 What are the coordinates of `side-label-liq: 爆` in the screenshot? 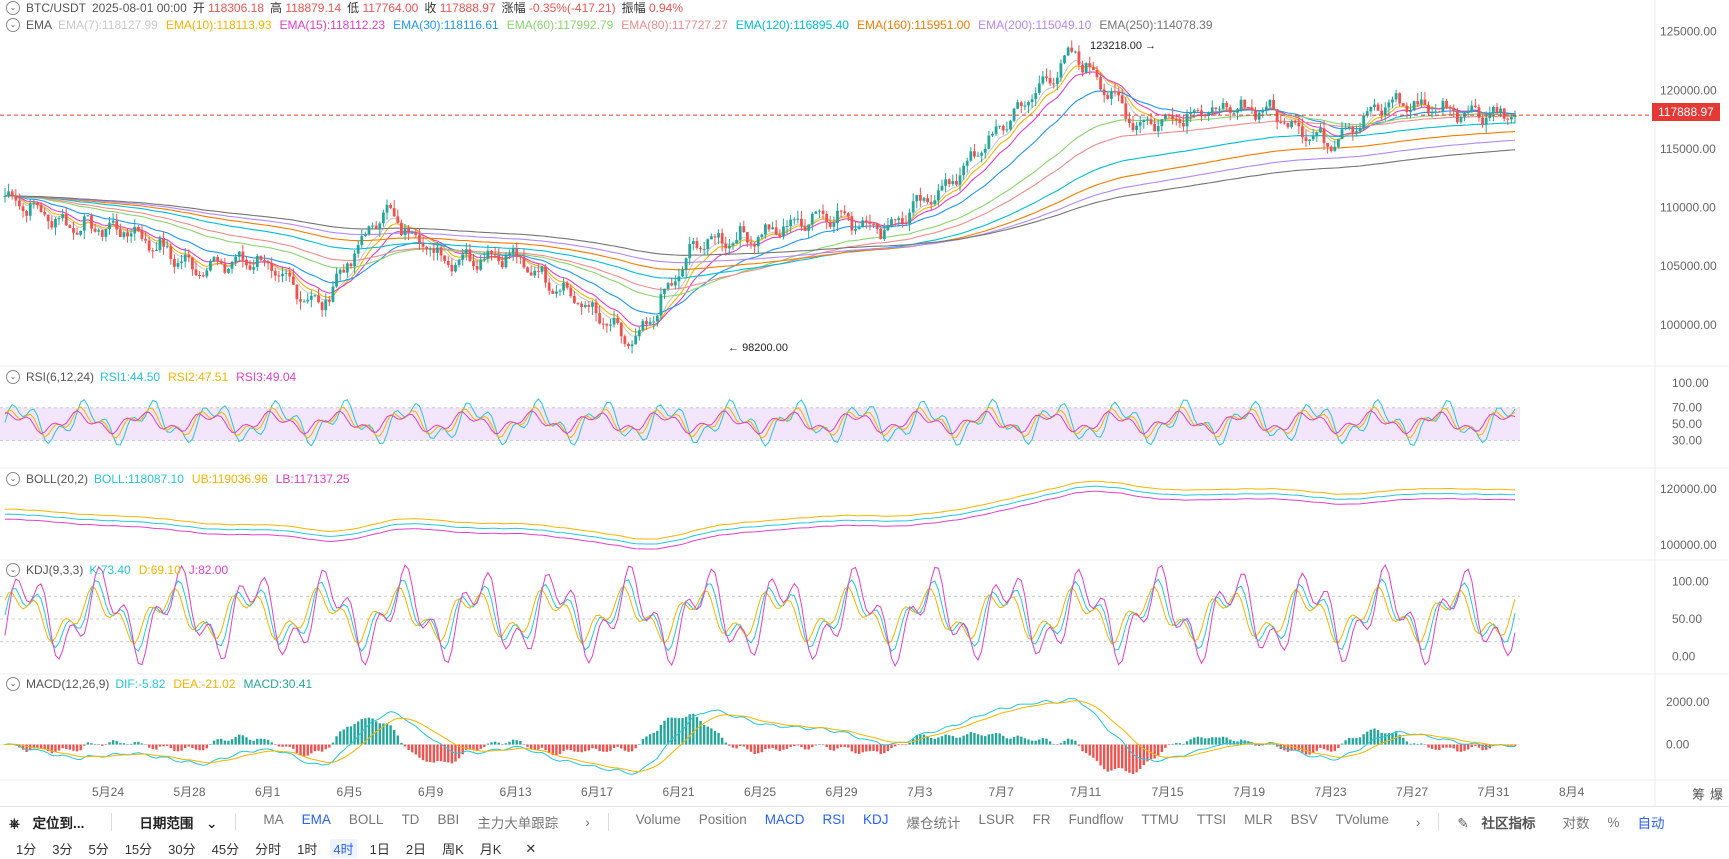 It's located at (1717, 794).